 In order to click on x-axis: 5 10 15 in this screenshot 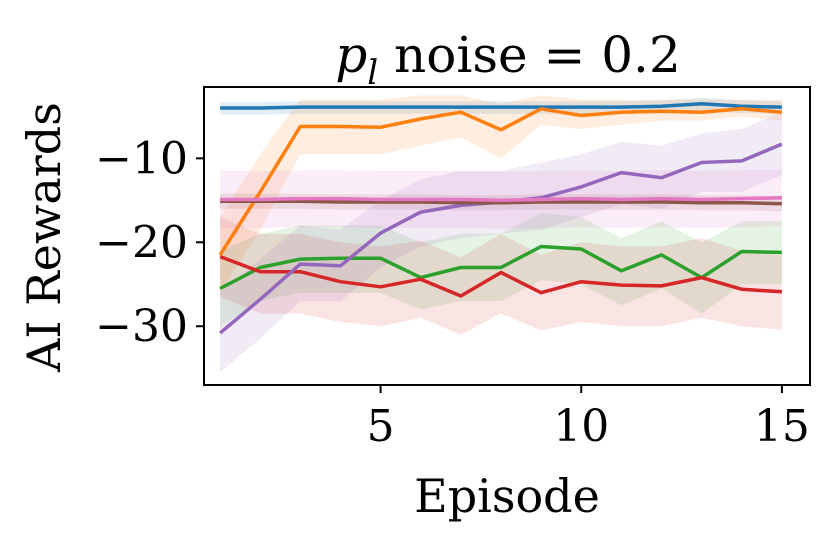, I will do `click(588, 418)`.